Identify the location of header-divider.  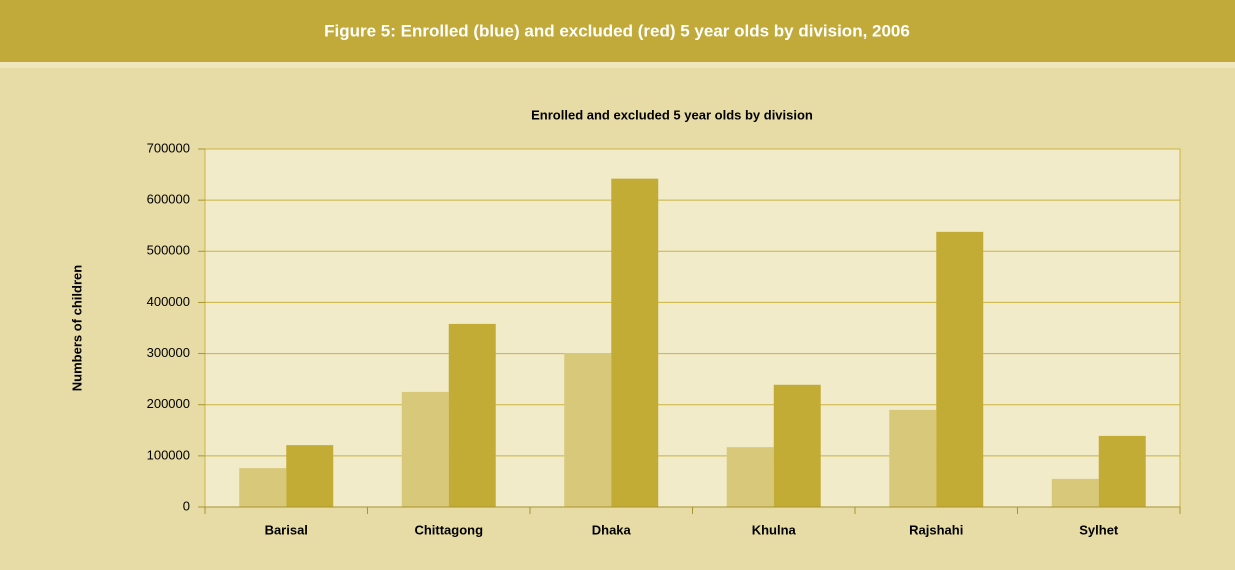
(617, 65).